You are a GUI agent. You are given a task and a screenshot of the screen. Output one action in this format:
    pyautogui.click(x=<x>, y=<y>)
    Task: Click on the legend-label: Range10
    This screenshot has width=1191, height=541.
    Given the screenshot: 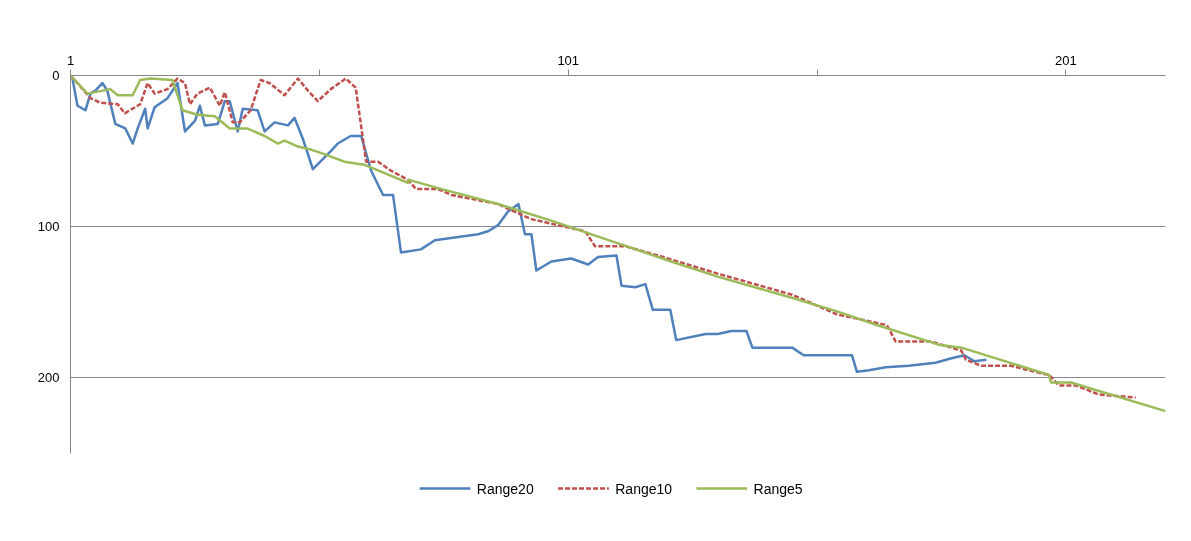 What is the action you would take?
    pyautogui.click(x=644, y=488)
    